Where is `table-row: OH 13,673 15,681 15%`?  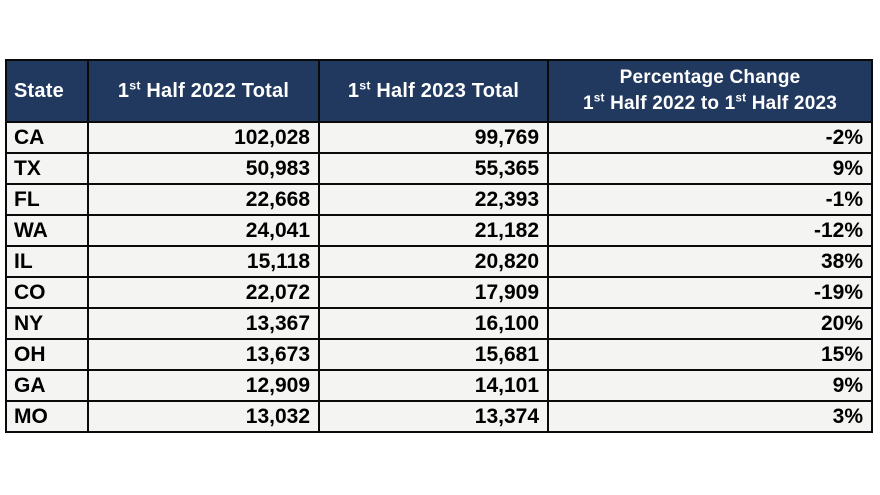 table-row: OH 13,673 15,681 15% is located at coordinates (439, 355).